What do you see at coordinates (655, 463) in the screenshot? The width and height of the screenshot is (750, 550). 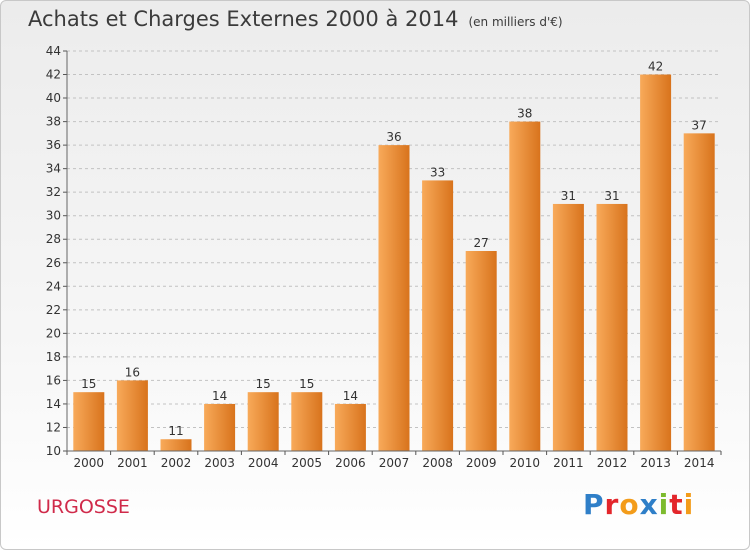 I see `x-tick-label: 2013` at bounding box center [655, 463].